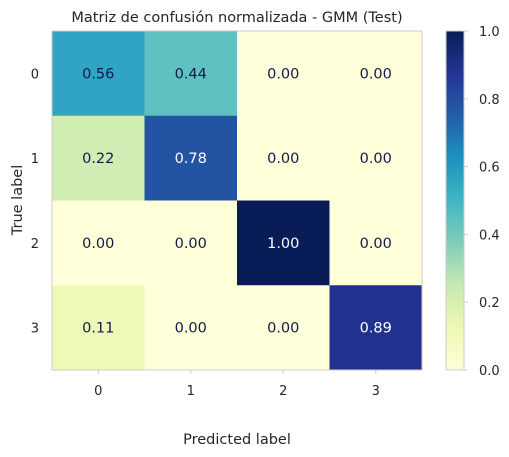 This screenshot has height=457, width=509. I want to click on heatmap-cell-r3-c0, so click(98, 328).